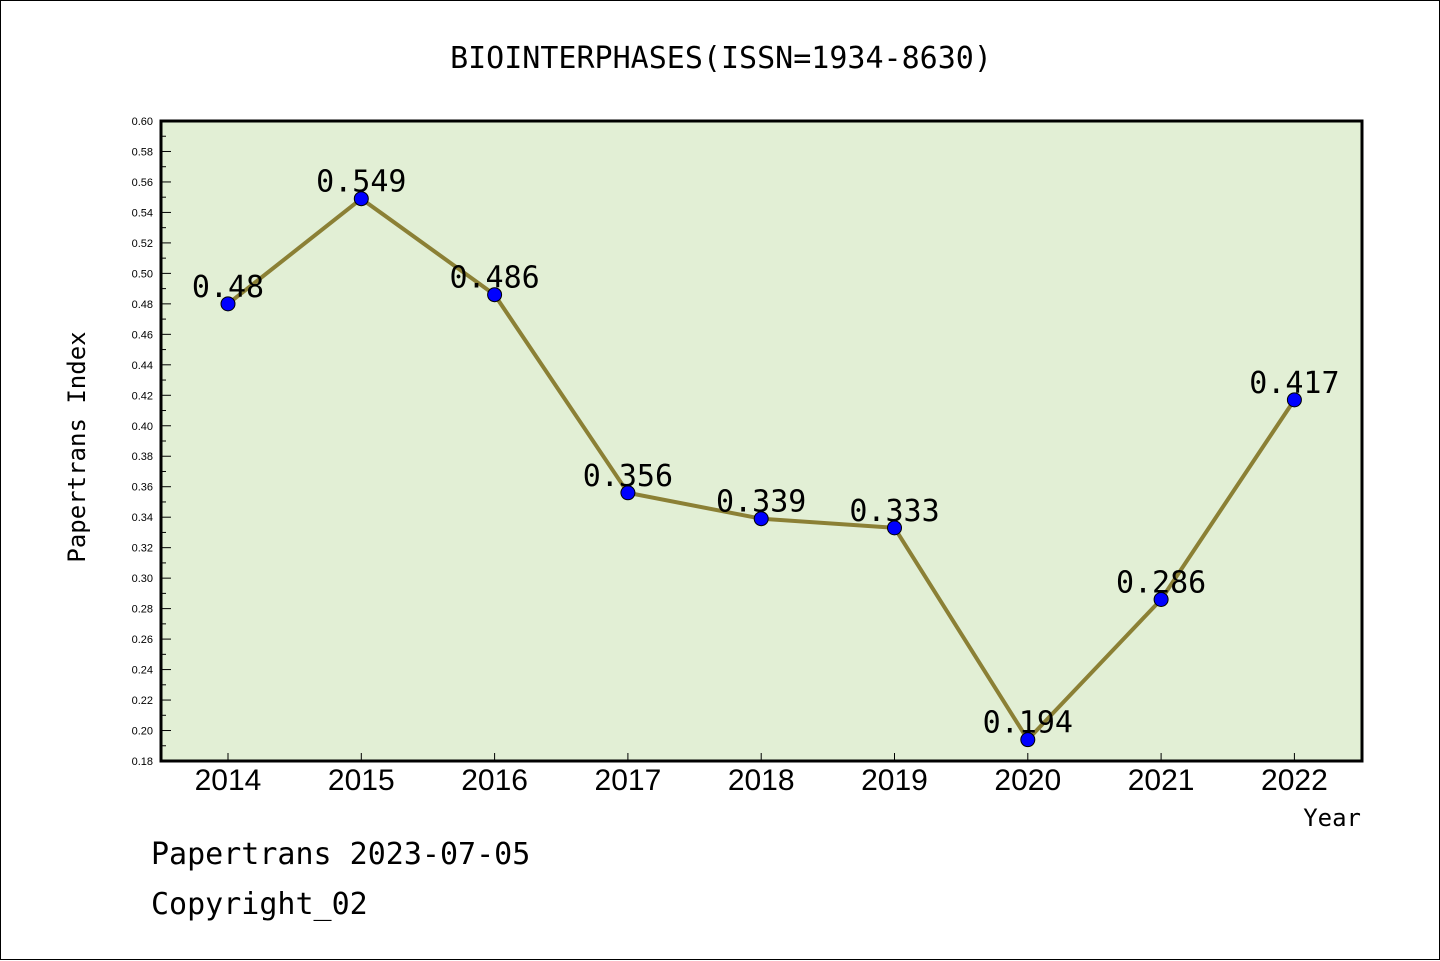  What do you see at coordinates (1294, 400) in the screenshot?
I see `data-point-2022` at bounding box center [1294, 400].